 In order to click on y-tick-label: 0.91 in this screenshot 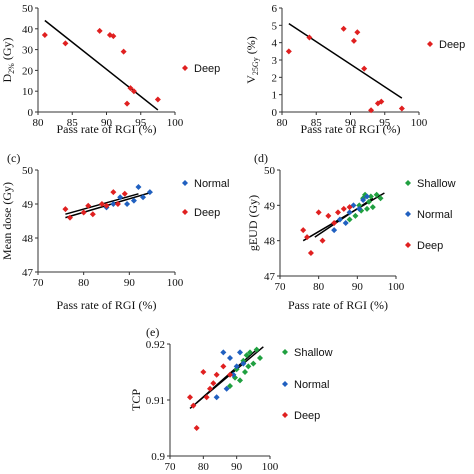, I will do `click(155, 401)`.